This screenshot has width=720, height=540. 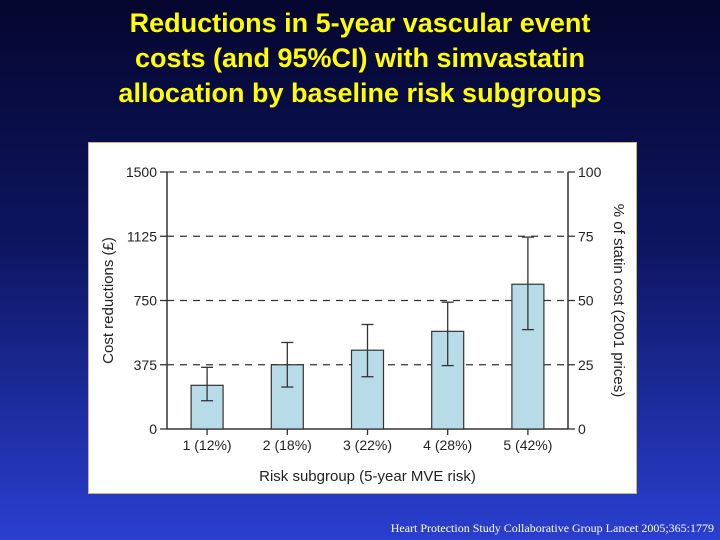 What do you see at coordinates (153, 429) in the screenshot?
I see `y-tick-label-left: 0` at bounding box center [153, 429].